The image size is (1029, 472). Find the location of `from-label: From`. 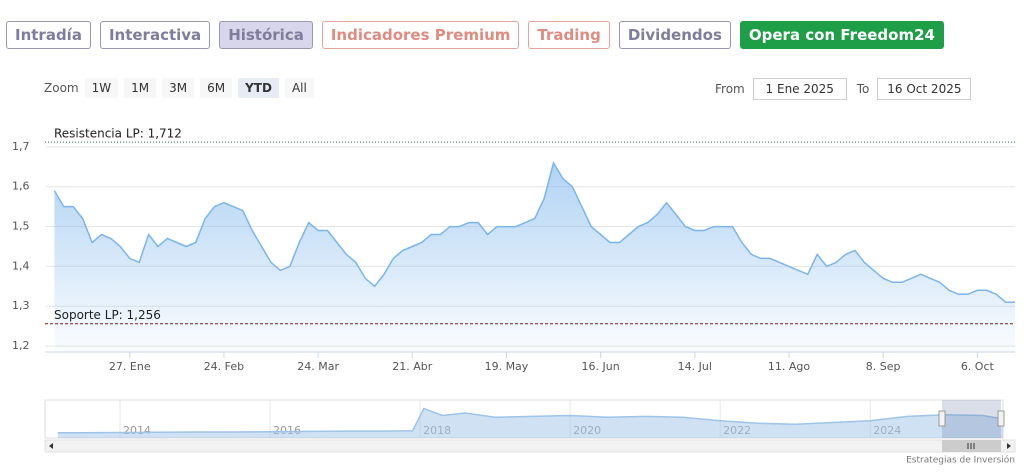

from-label: From is located at coordinates (730, 89).